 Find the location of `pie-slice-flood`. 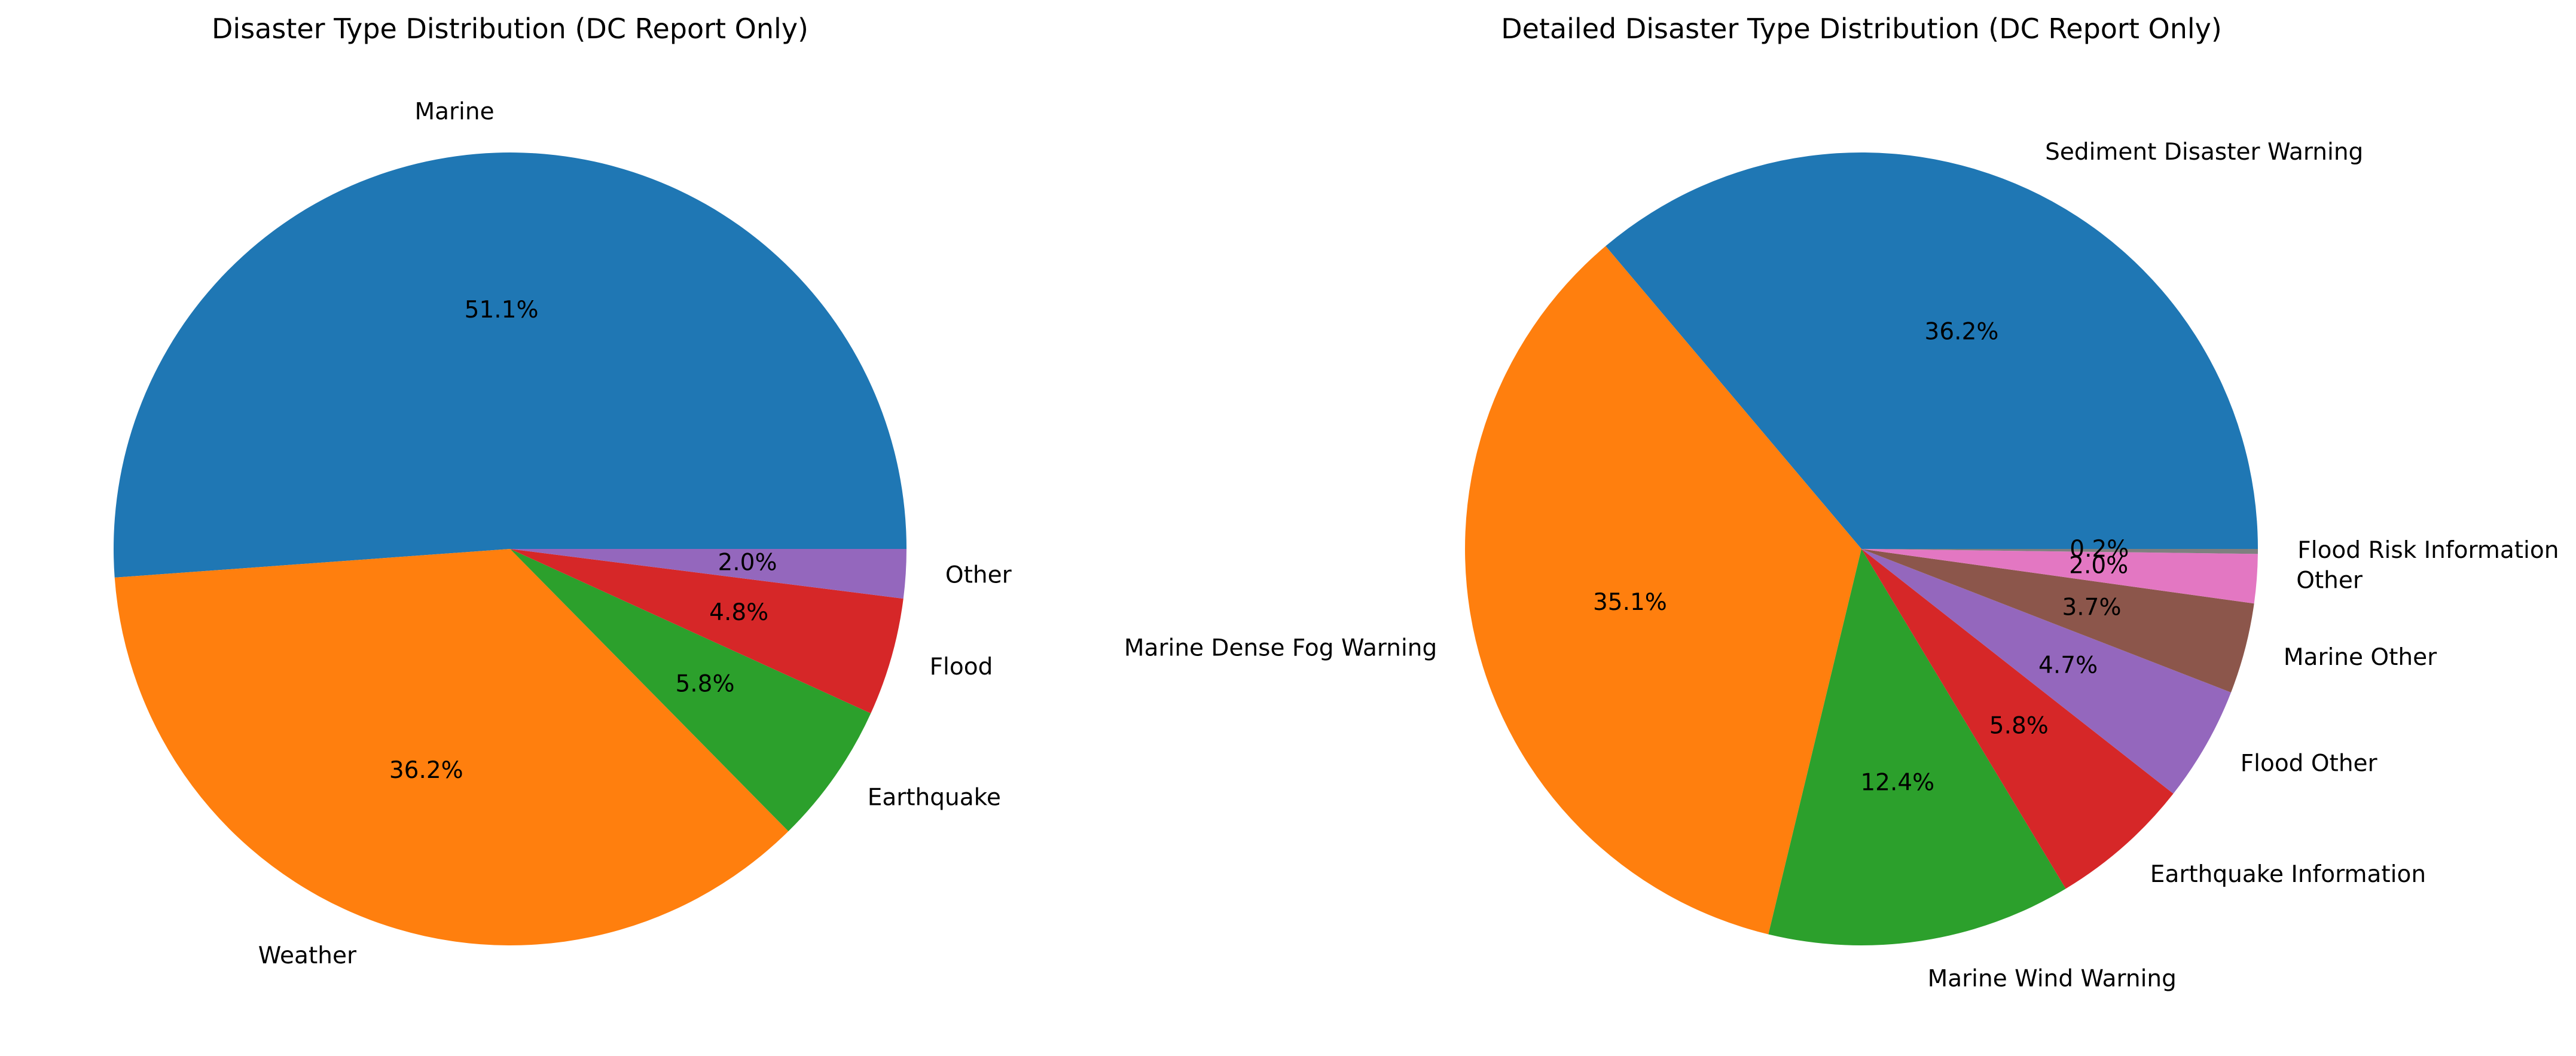

pie-slice-flood is located at coordinates (707, 631).